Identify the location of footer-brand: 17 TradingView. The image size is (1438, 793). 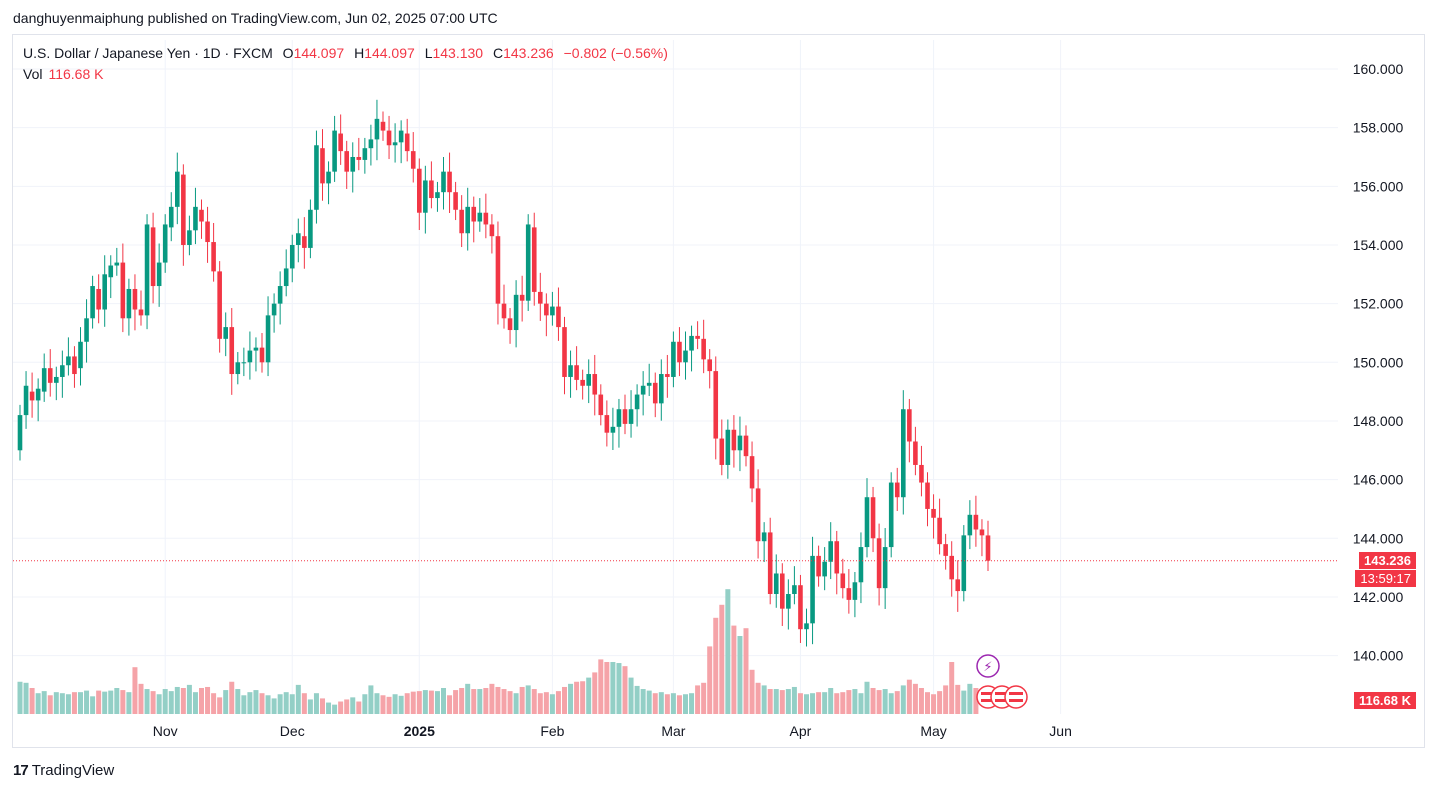
(63, 770).